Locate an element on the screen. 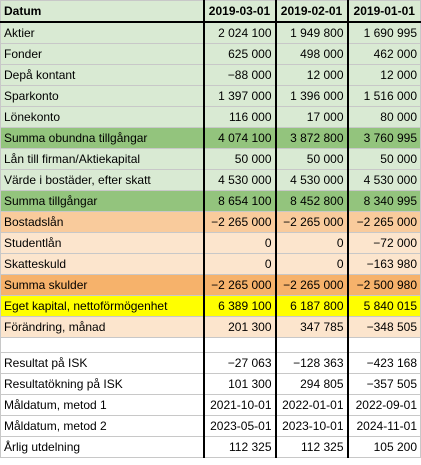  row-label-cell: Lönekonto is located at coordinates (102, 117).